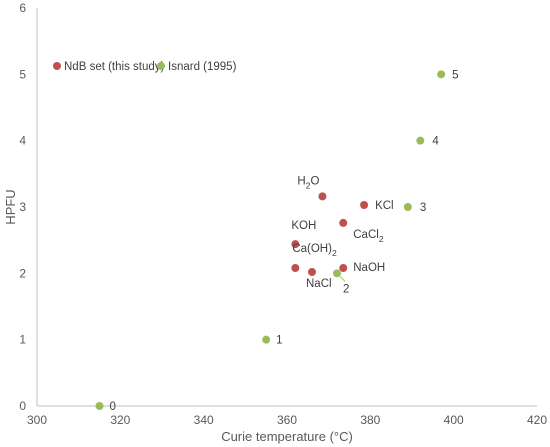  Describe the element at coordinates (22, 207) in the screenshot. I see `y-tick-label: 3` at that location.